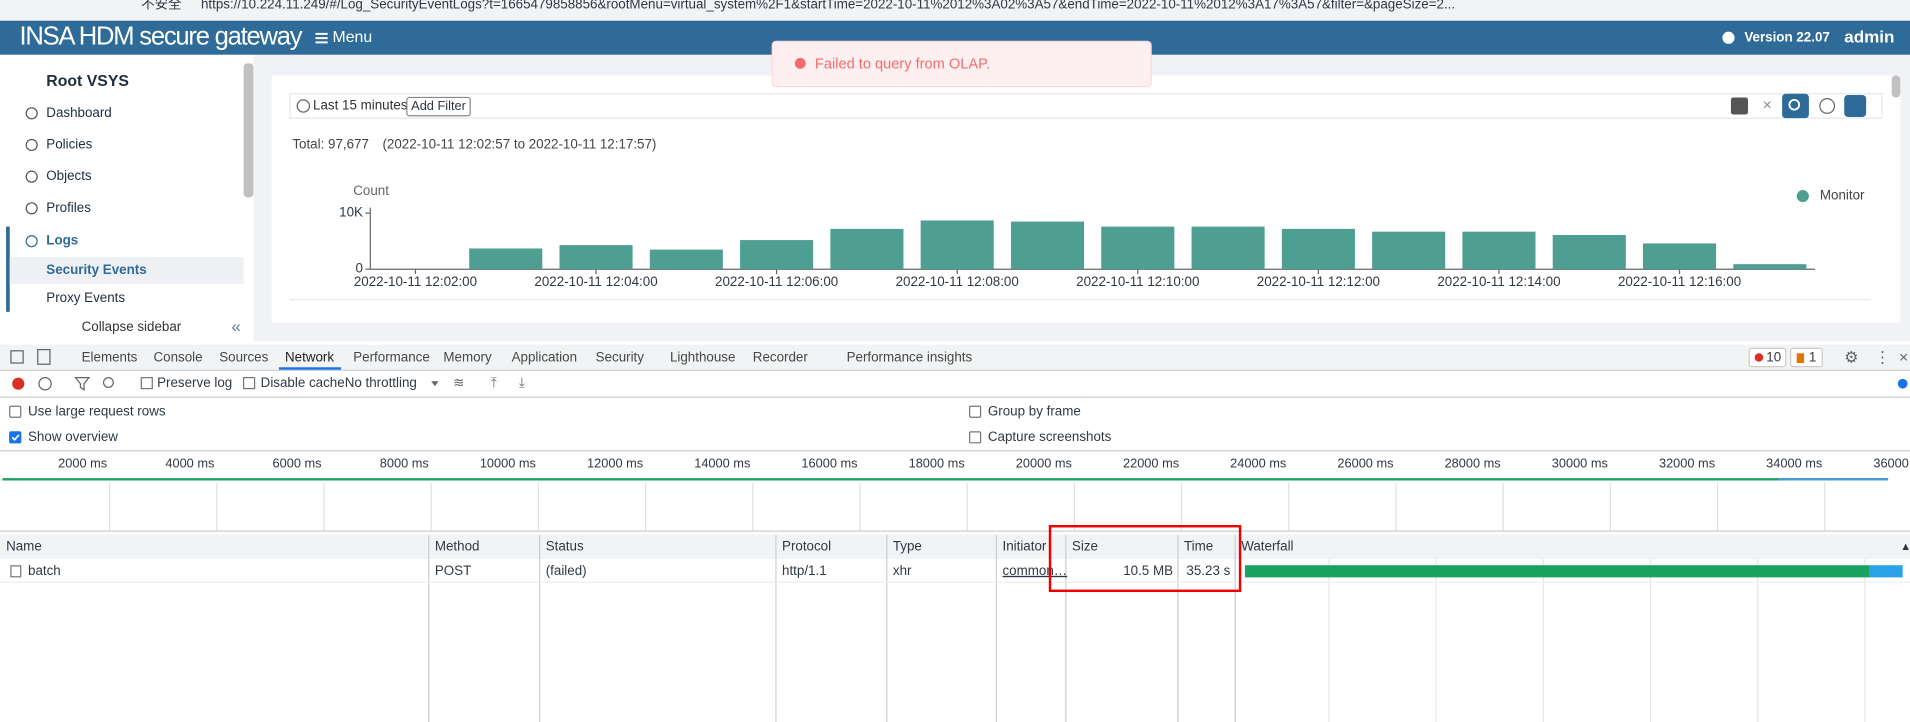 This screenshot has height=722, width=1910. Describe the element at coordinates (24, 545) in the screenshot. I see `column-header: Name` at that location.